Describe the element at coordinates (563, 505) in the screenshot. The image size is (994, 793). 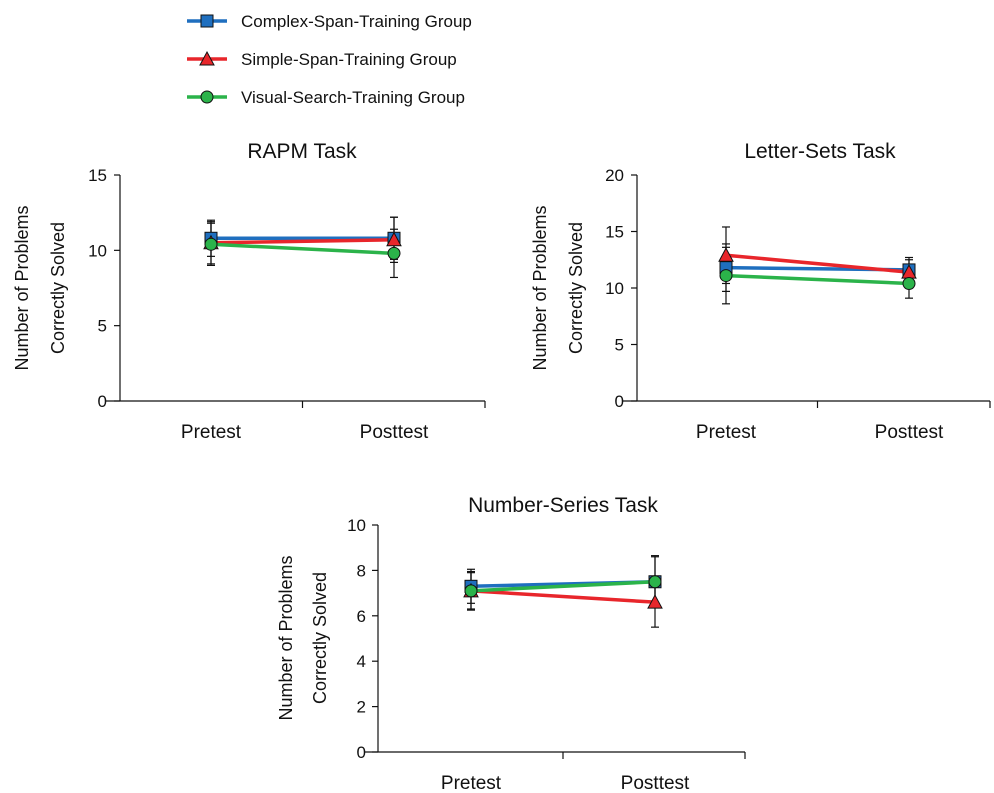
I see `panel-title: Number-Series Task` at that location.